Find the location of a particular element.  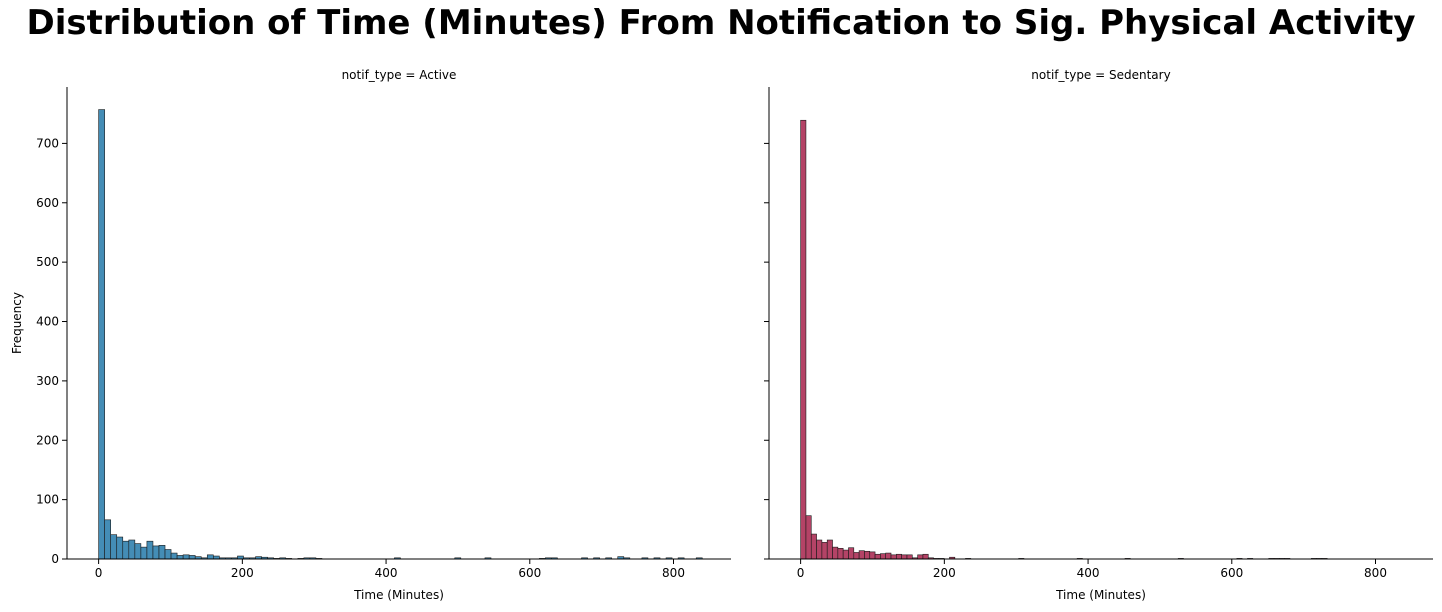

y-tick-label: 600 is located at coordinates (47, 203).